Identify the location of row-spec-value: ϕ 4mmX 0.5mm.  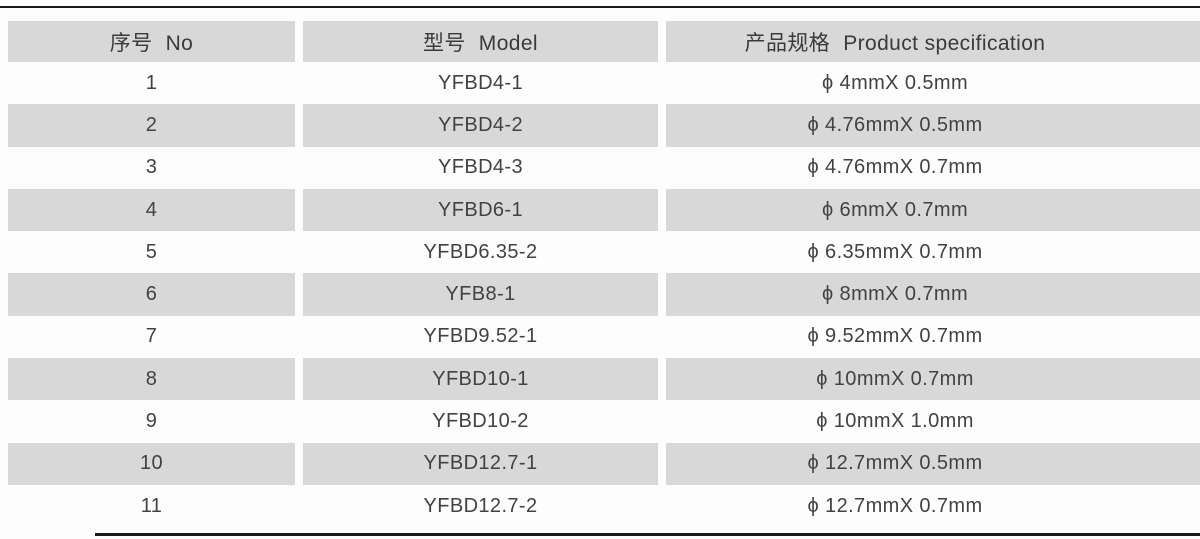
(895, 82).